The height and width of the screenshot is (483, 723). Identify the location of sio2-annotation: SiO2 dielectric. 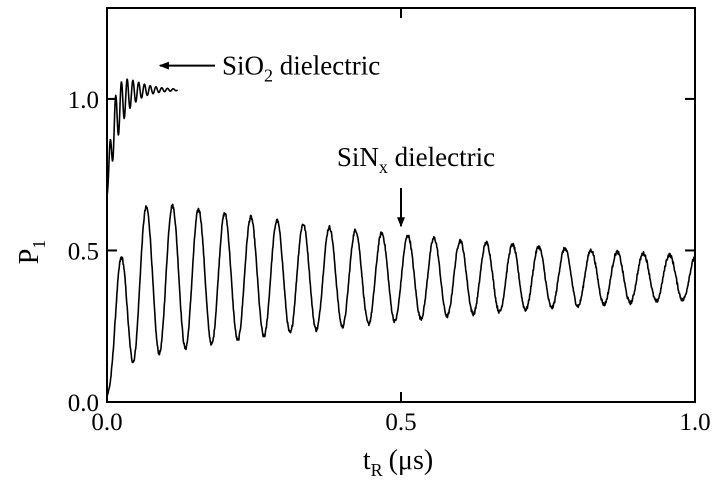
(301, 68).